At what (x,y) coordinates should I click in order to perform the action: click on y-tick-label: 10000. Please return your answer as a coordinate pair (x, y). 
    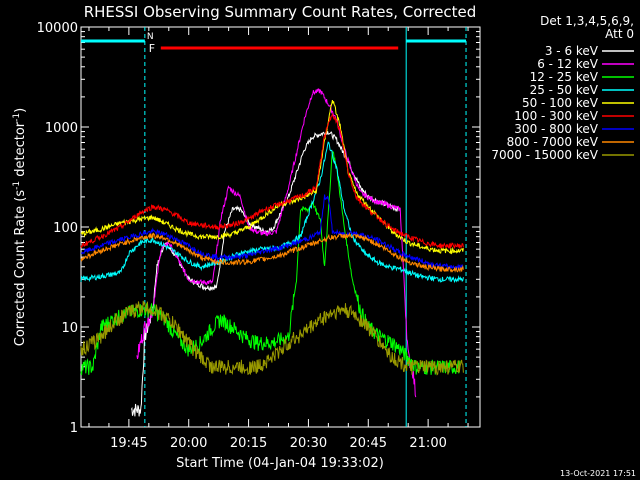
    Looking at the image, I should click on (57, 28).